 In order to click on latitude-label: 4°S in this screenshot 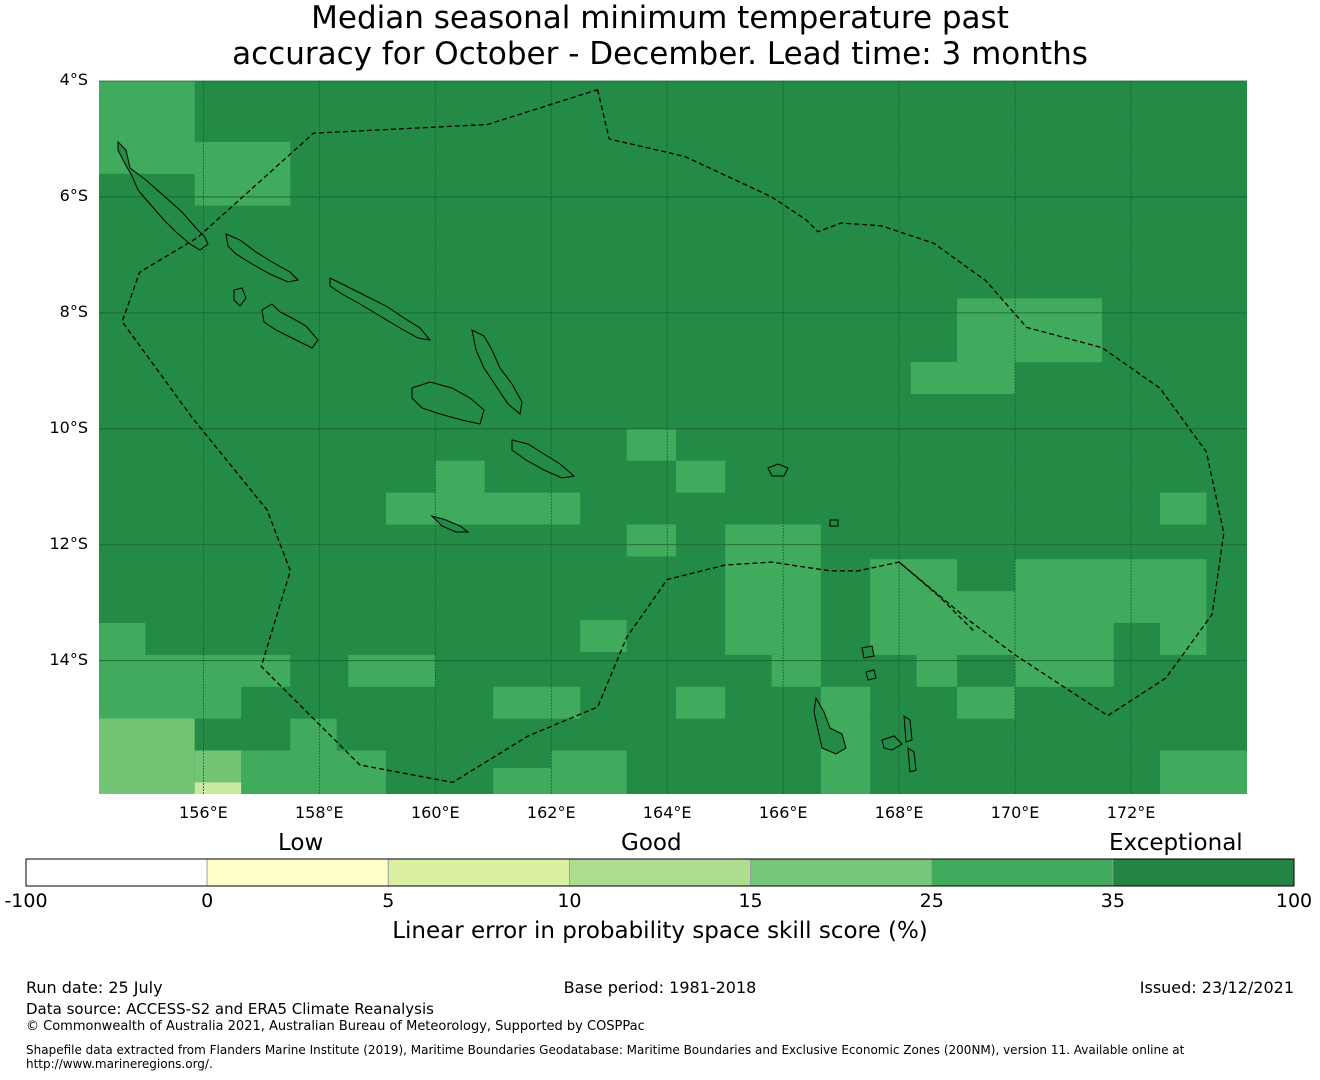, I will do `click(73, 79)`.